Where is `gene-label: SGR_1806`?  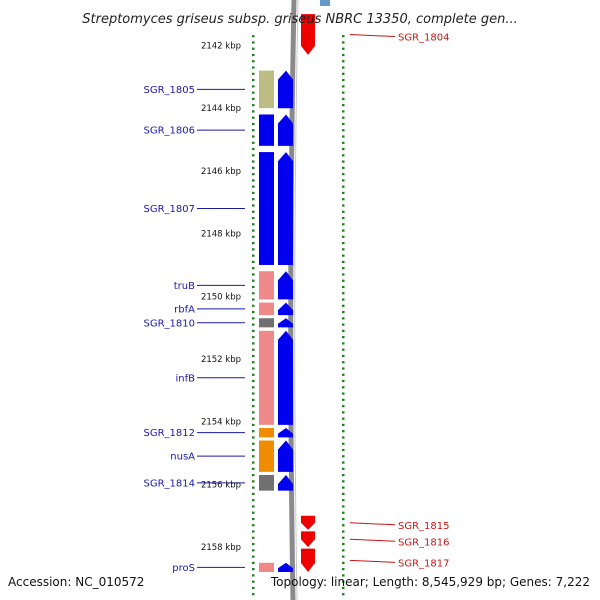 gene-label: SGR_1806 is located at coordinates (170, 131).